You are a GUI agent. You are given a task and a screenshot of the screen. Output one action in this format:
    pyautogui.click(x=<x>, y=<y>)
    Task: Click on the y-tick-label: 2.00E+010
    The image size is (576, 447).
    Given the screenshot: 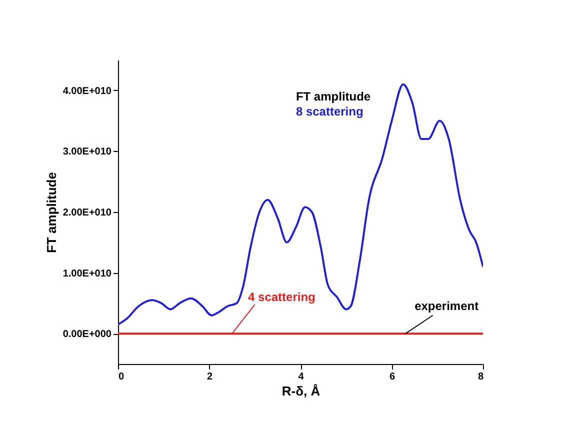 What is the action you would take?
    pyautogui.click(x=87, y=213)
    